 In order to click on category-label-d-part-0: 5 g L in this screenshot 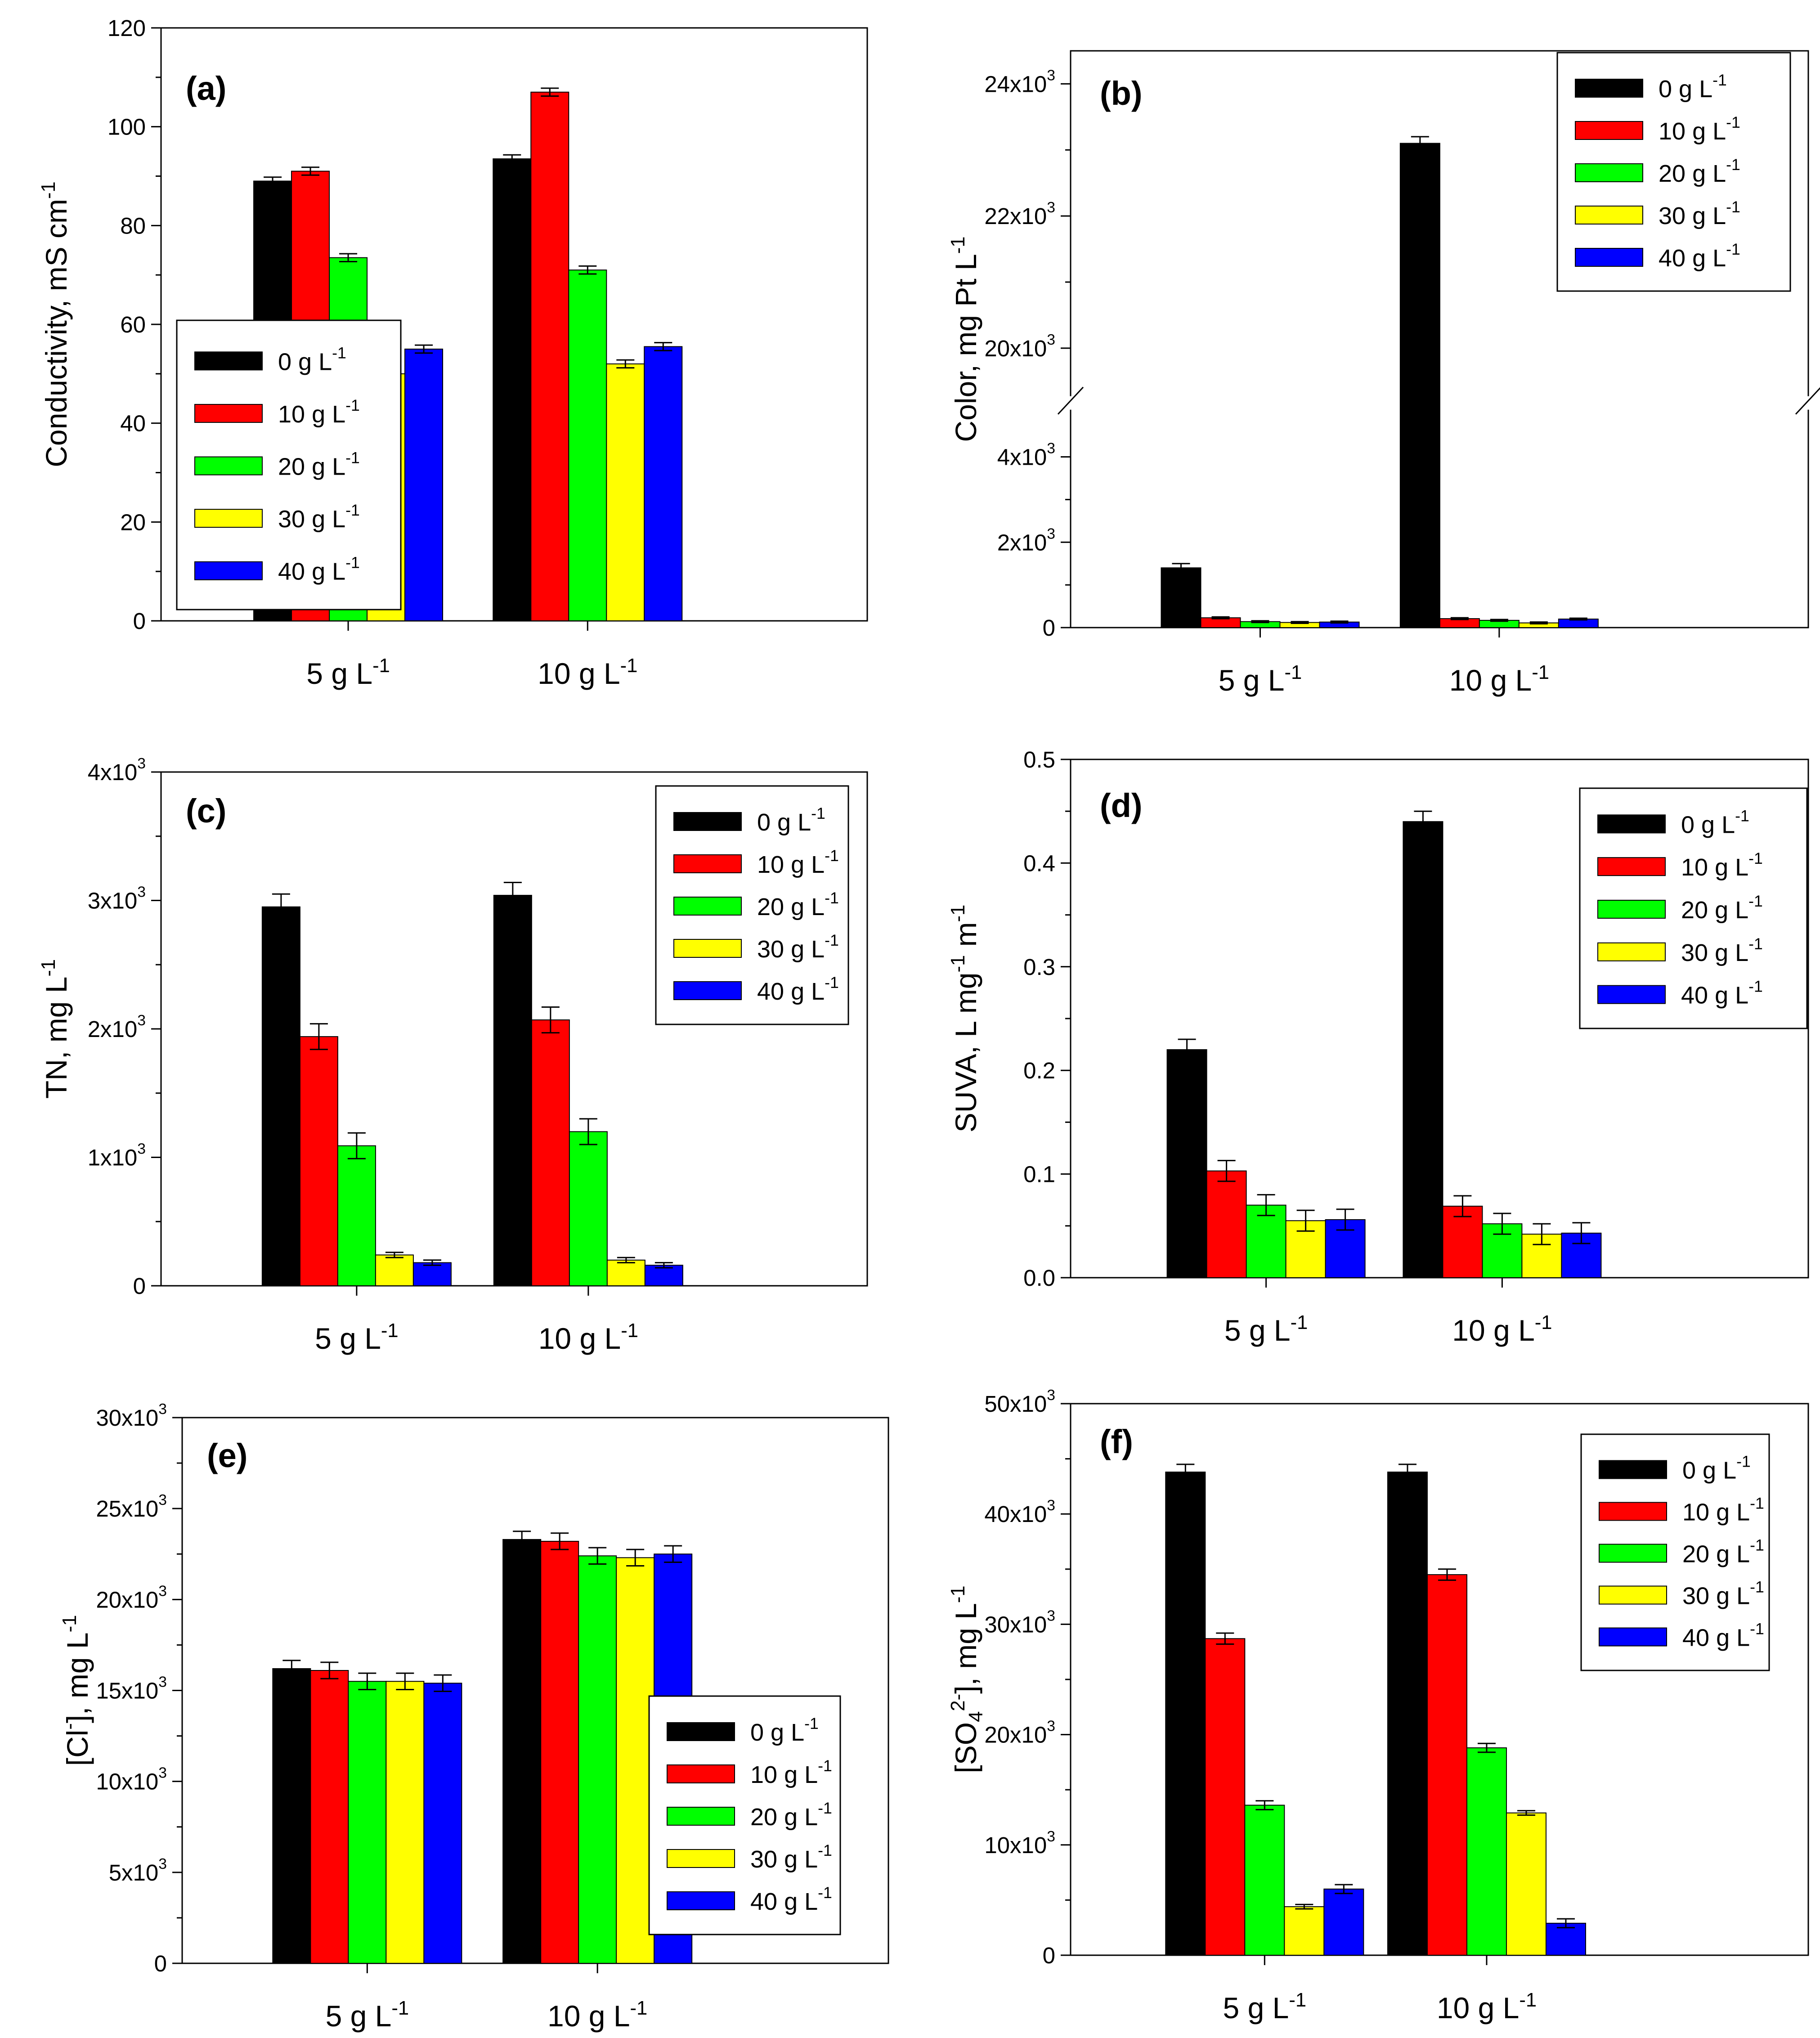, I will do `click(1257, 1330)`.